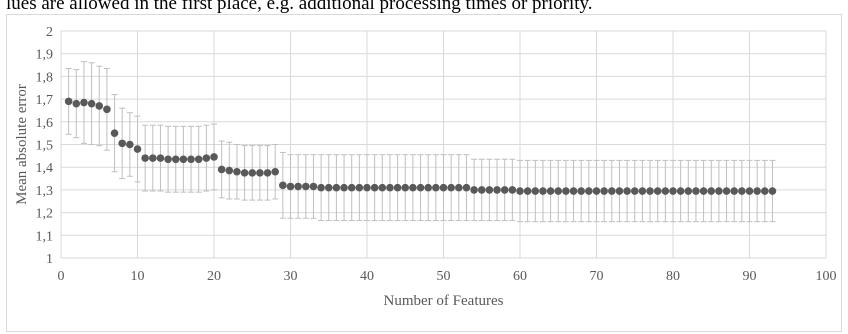 The height and width of the screenshot is (334, 848). I want to click on x-tick-label: 80, so click(673, 276).